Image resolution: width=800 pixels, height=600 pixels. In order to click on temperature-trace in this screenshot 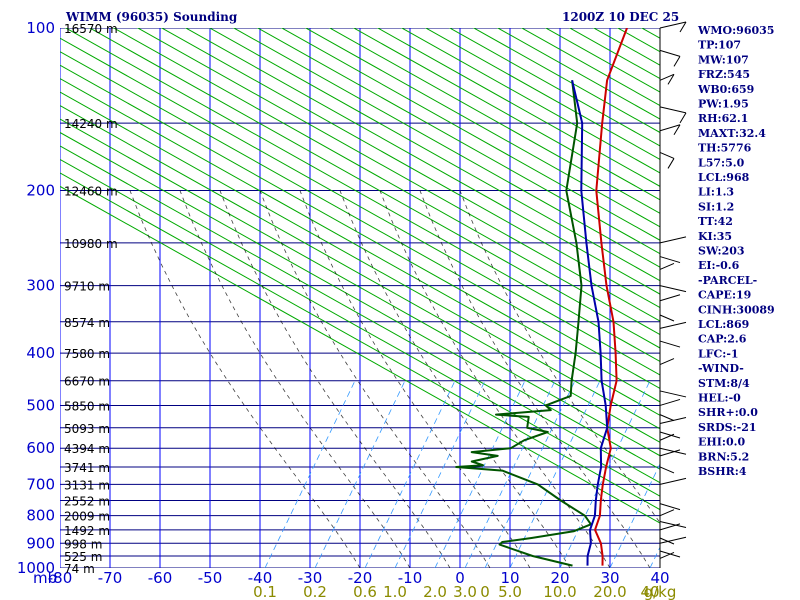, I will do `click(611, 297)`.